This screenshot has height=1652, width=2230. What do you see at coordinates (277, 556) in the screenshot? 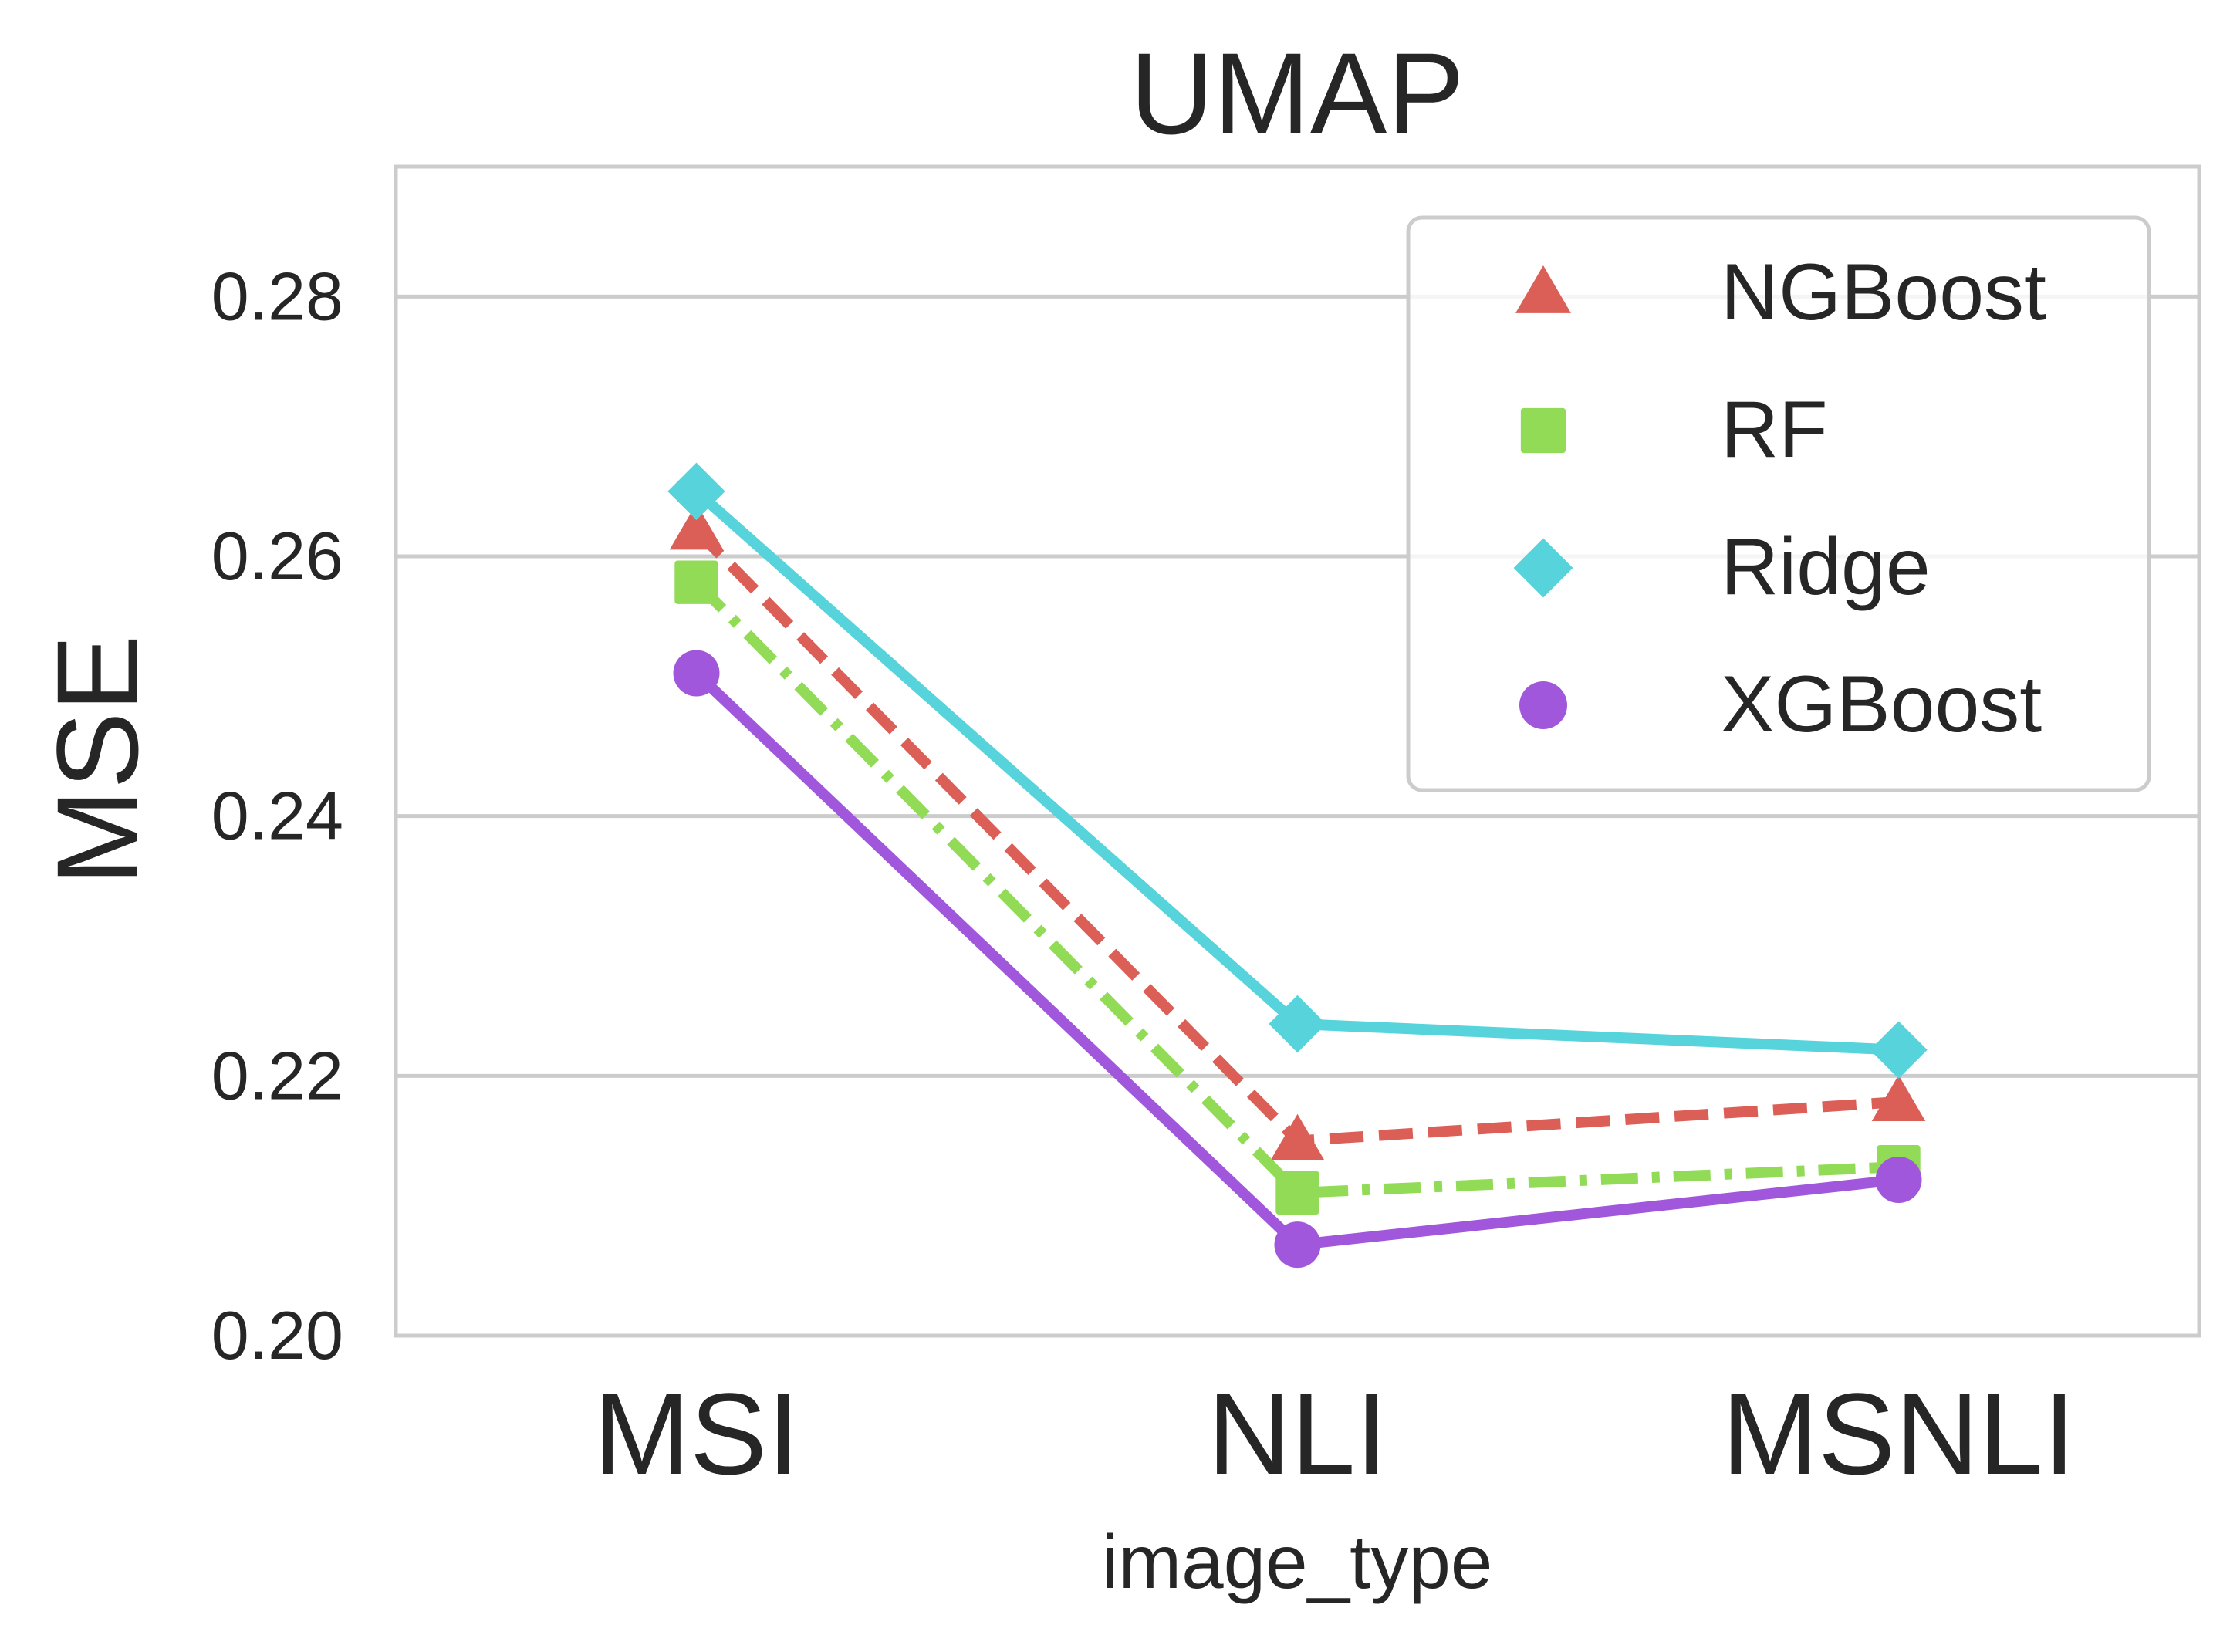
I see `y-tick-label: 0.26` at bounding box center [277, 556].